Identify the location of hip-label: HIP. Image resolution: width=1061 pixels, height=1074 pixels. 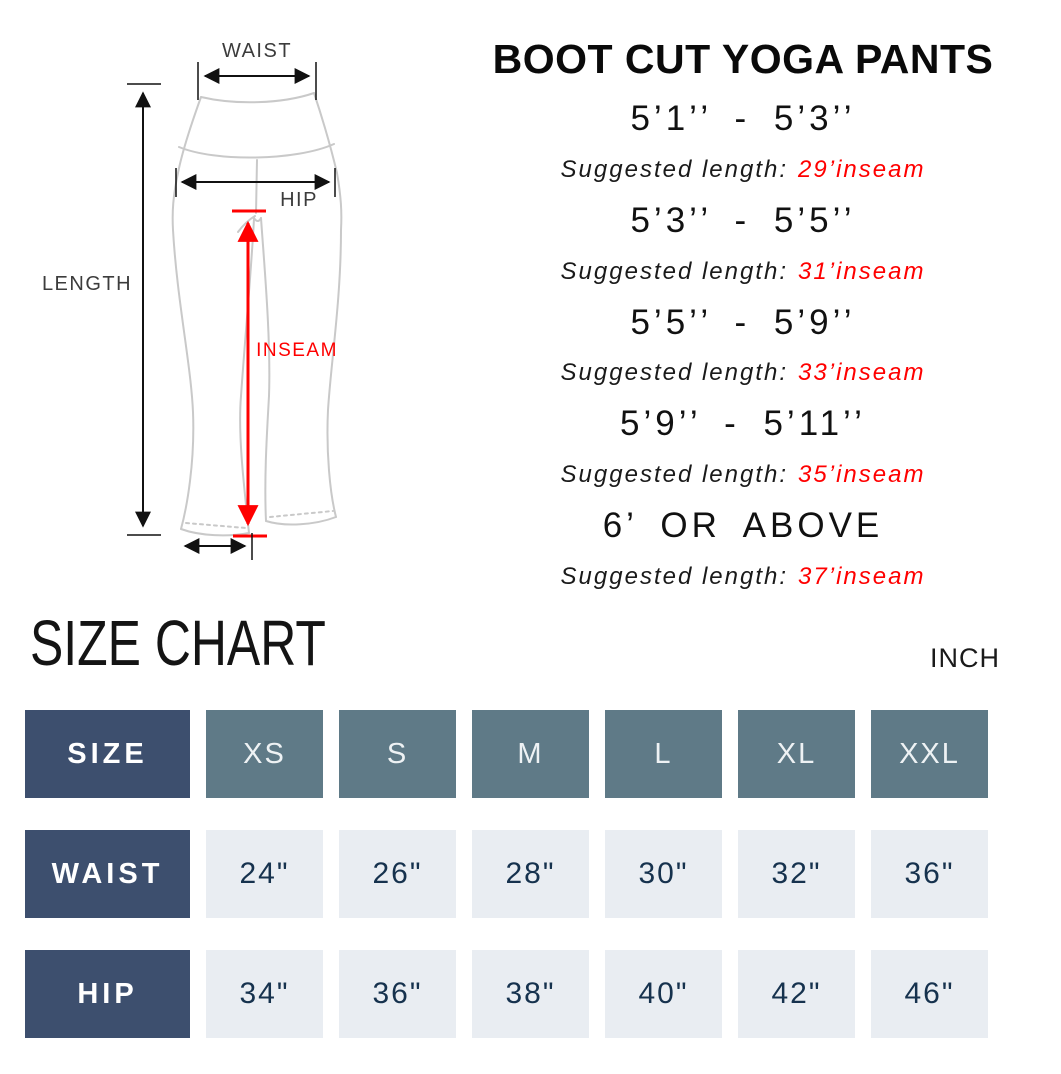
(299, 200).